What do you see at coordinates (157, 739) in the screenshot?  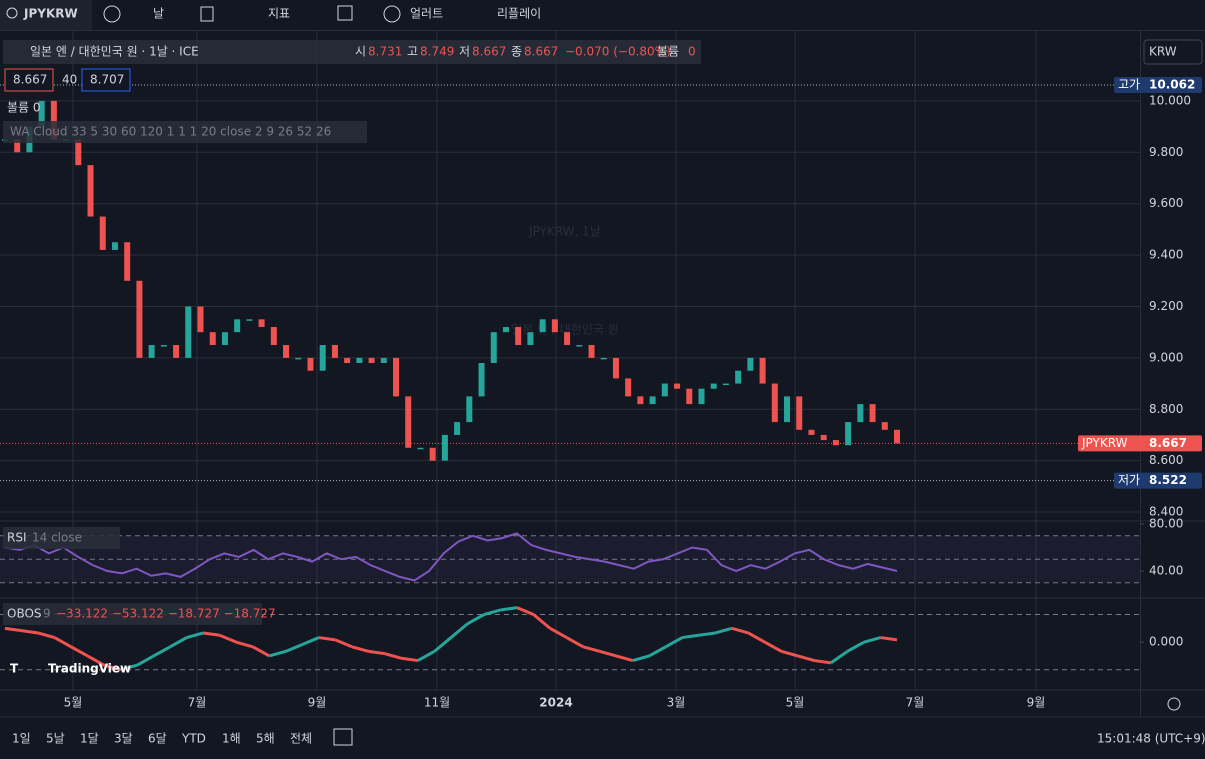 I see `range-button: 6달` at bounding box center [157, 739].